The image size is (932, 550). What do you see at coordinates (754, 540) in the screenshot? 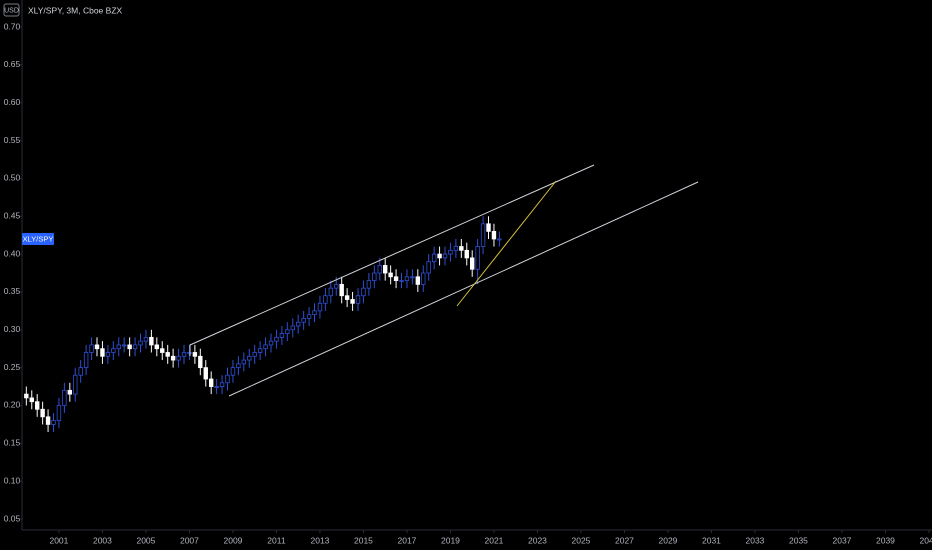
I see `x-tick-label: 2033` at bounding box center [754, 540].